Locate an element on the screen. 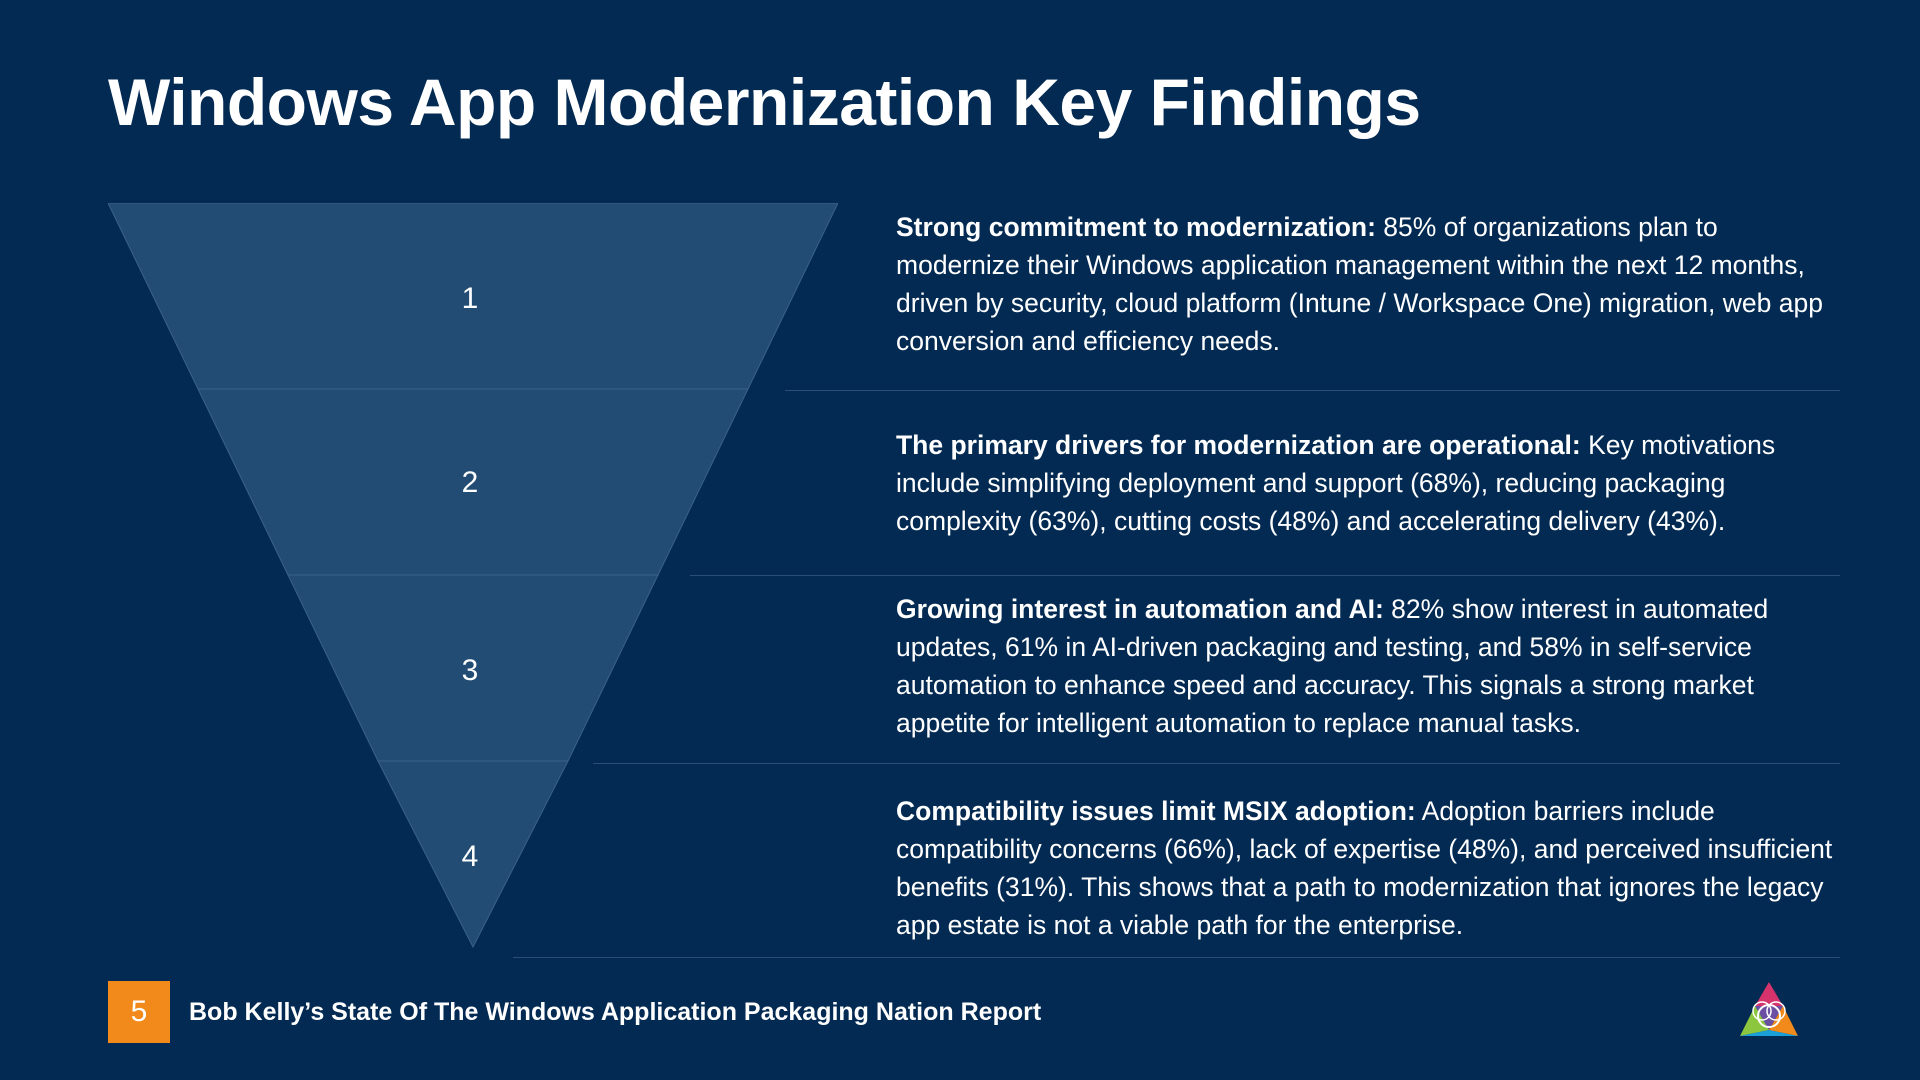 This screenshot has width=1920, height=1080. slide-title: Windows App Modernization Key Findings is located at coordinates (764, 102).